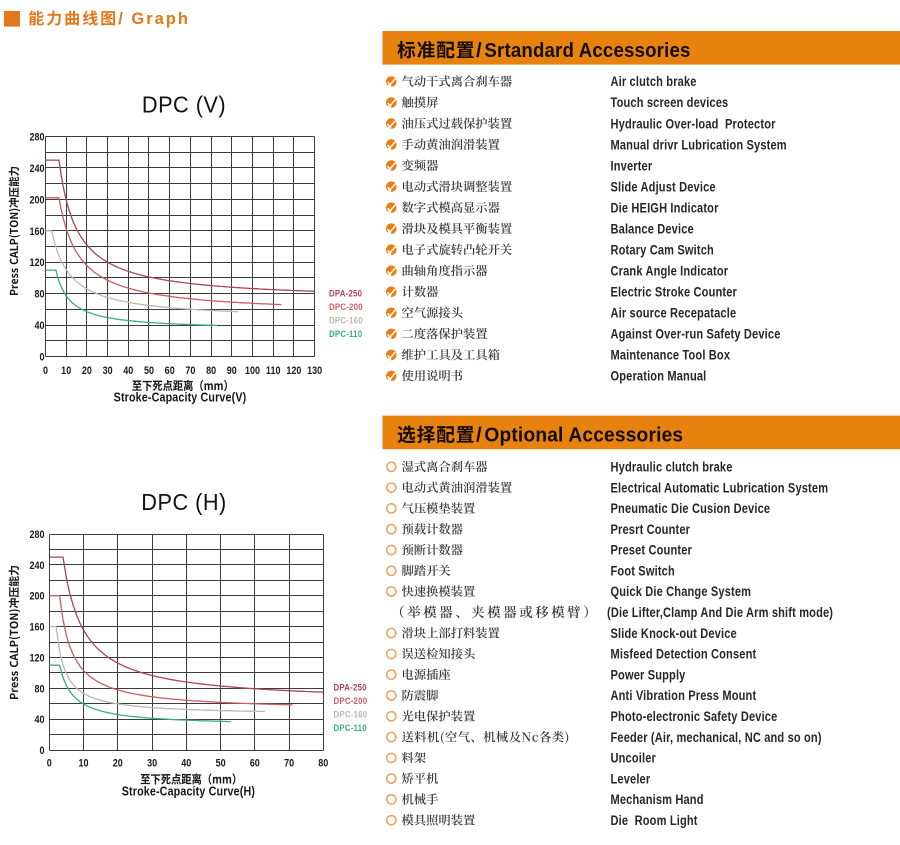 The height and width of the screenshot is (845, 900). Describe the element at coordinates (183, 502) in the screenshot. I see `svg-text: DPC (H)` at that location.